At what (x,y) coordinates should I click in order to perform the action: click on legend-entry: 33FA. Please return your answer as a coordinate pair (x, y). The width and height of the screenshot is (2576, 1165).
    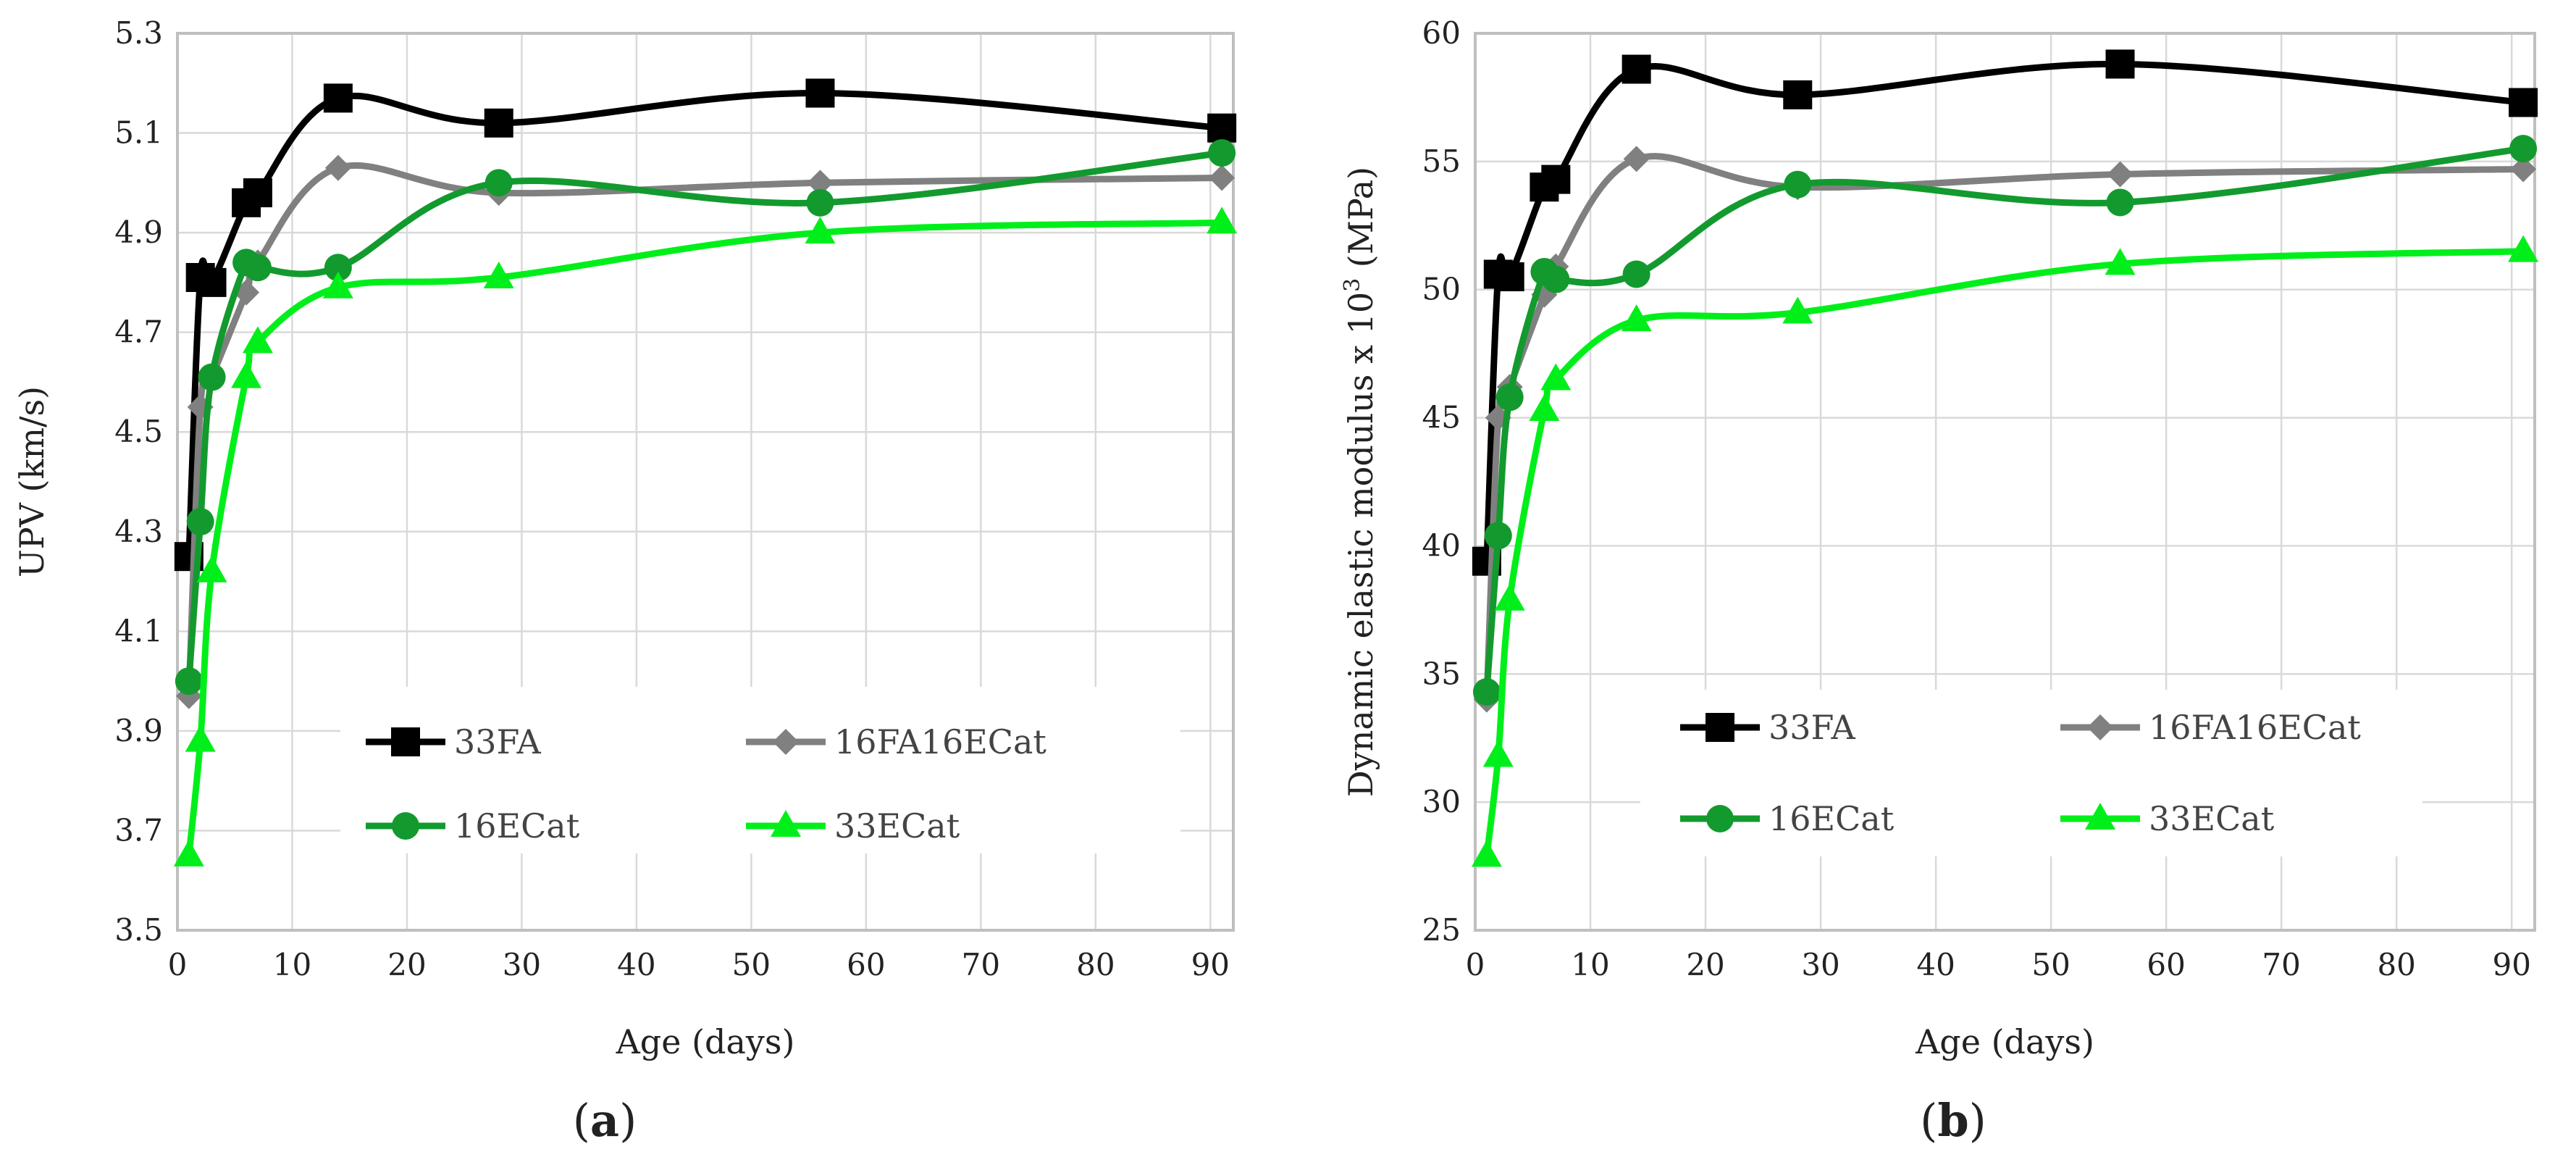
    Looking at the image, I should click on (1767, 727).